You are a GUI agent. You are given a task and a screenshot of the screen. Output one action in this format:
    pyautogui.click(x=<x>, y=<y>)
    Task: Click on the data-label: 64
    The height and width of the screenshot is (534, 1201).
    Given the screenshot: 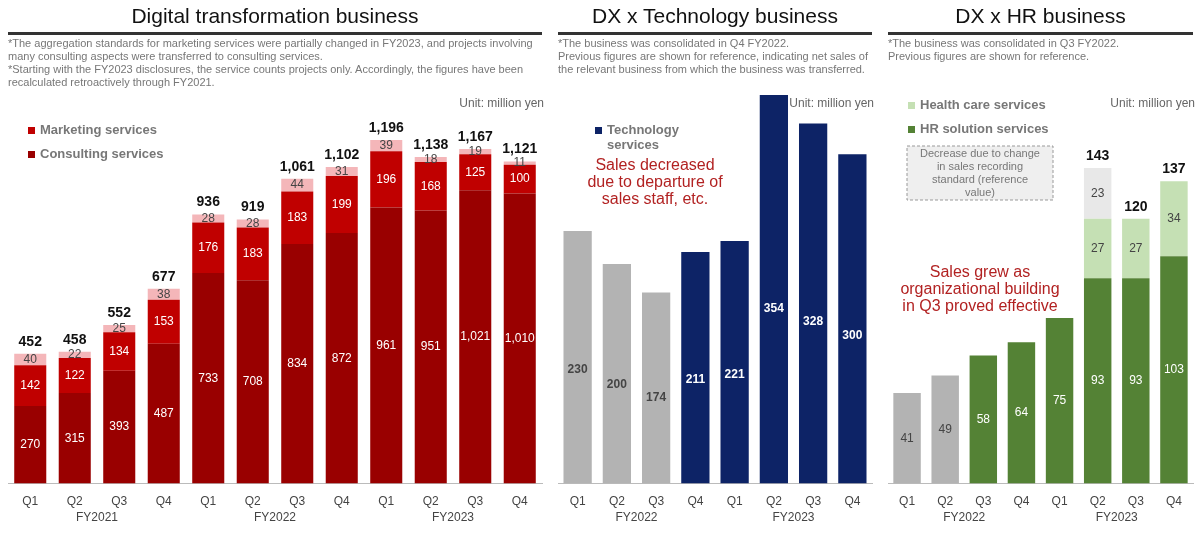 What is the action you would take?
    pyautogui.click(x=1021, y=412)
    